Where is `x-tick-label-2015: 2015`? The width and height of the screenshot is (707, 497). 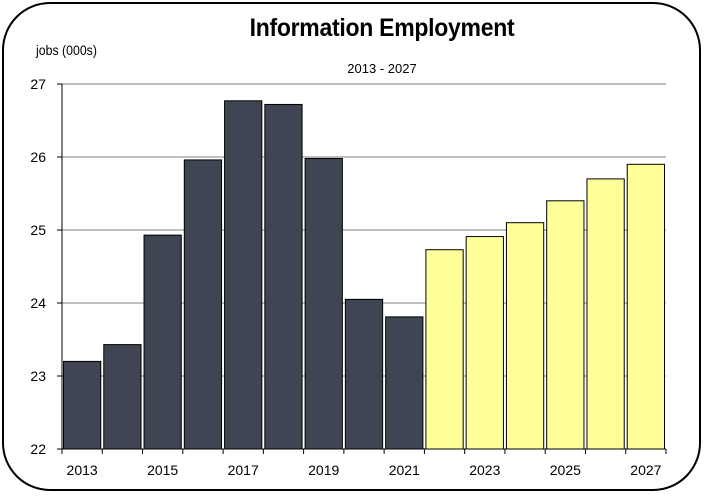
x-tick-label-2015: 2015 is located at coordinates (162, 470).